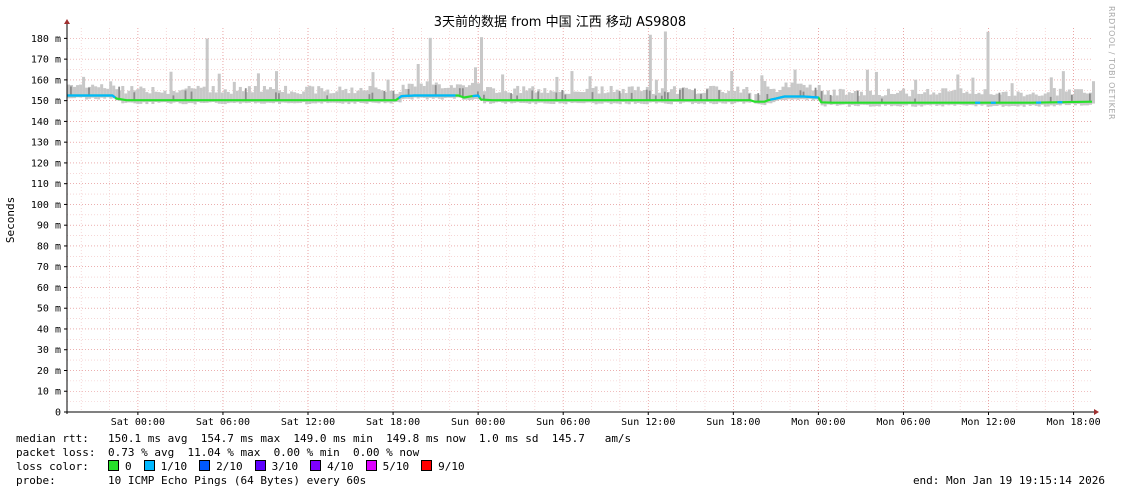 The height and width of the screenshot is (494, 1121). I want to click on loss-color-swatches: 0 1/10 2/10 3/10 4/10 5/10 9/10, so click(292, 466).